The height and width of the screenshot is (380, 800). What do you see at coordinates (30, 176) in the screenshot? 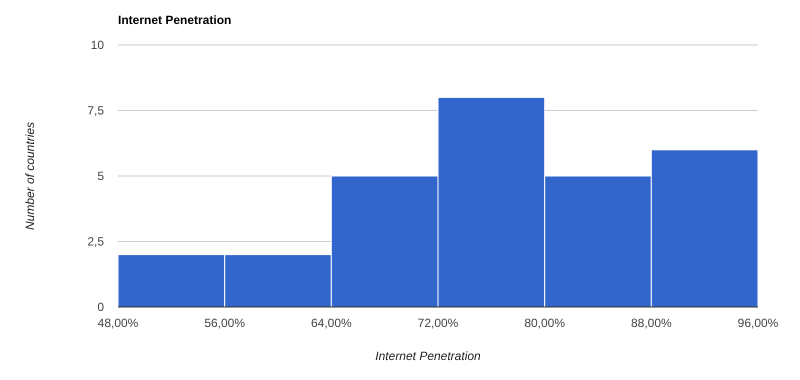
I see `y-axis-title: Number of countries` at bounding box center [30, 176].